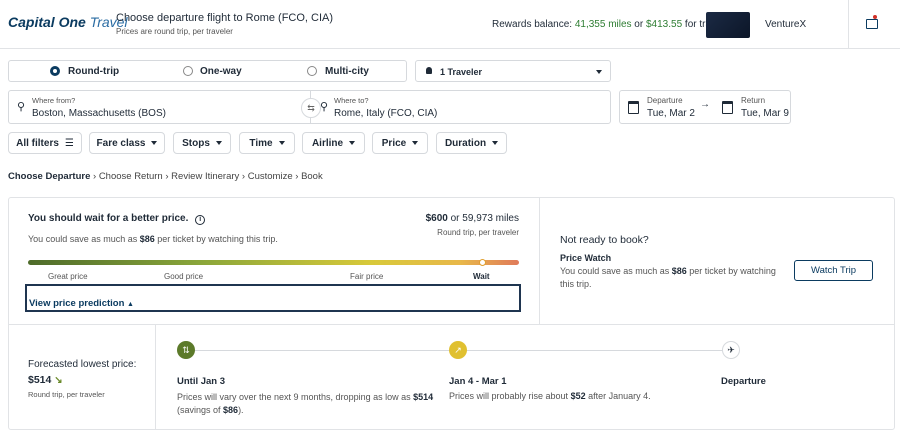 The height and width of the screenshot is (442, 900). I want to click on step-title: Jan 4 - Mar 1, so click(478, 381).